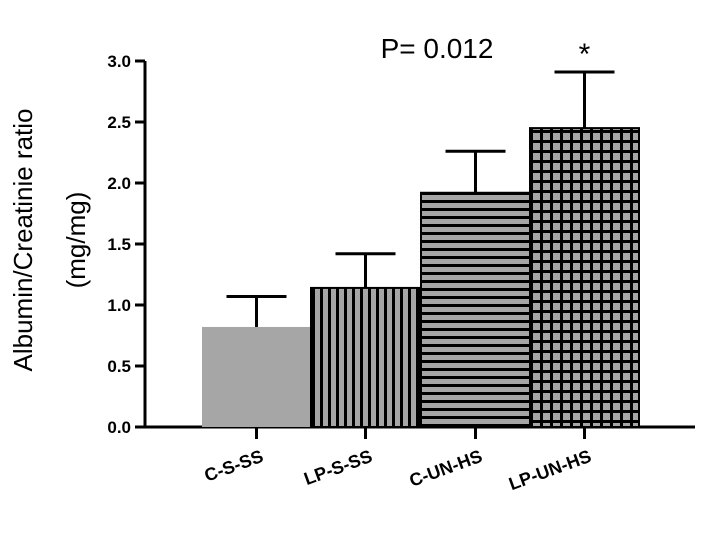 The image size is (709, 550). I want to click on y-tick-label: 0.0, so click(119, 427).